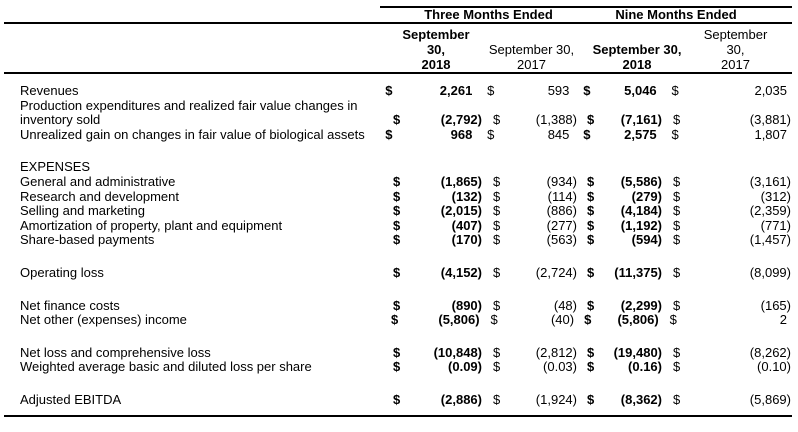 The image size is (798, 432). I want to click on value-3m-2017: 593, so click(558, 90).